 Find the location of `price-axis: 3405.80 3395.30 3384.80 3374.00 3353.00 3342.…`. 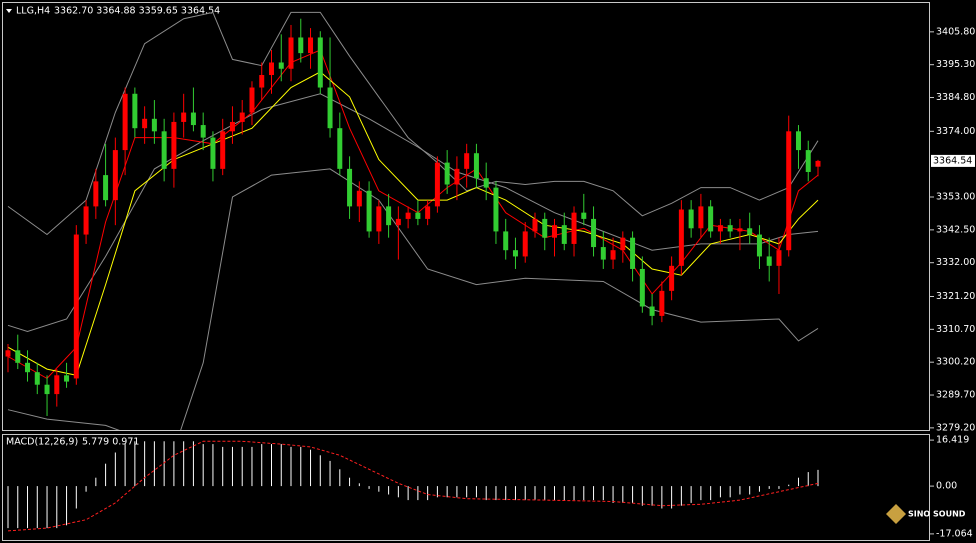

price-axis: 3405.80 3395.30 3384.80 3374.00 3353.00 3342.… is located at coordinates (952, 282).